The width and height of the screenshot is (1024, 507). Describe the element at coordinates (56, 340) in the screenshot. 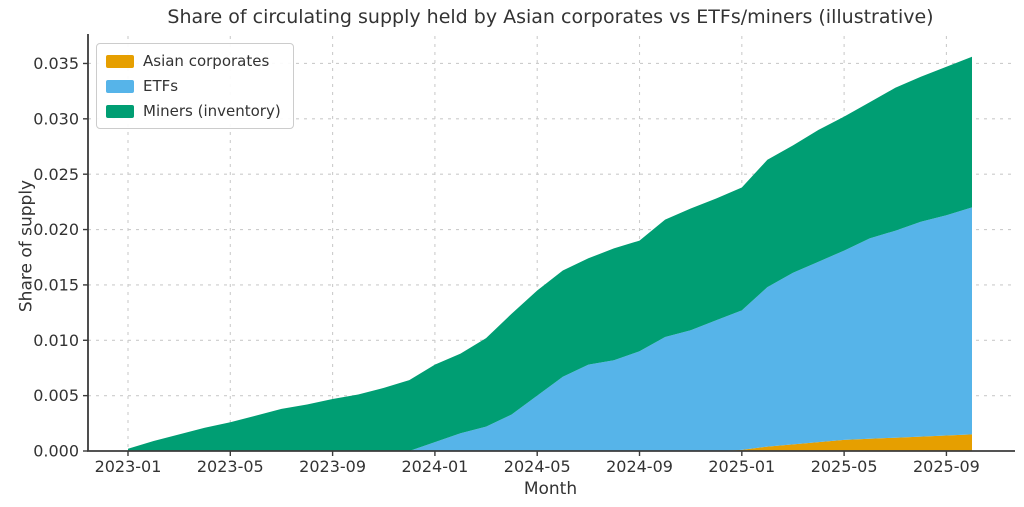

I see `y-tick-label: 0.010` at that location.